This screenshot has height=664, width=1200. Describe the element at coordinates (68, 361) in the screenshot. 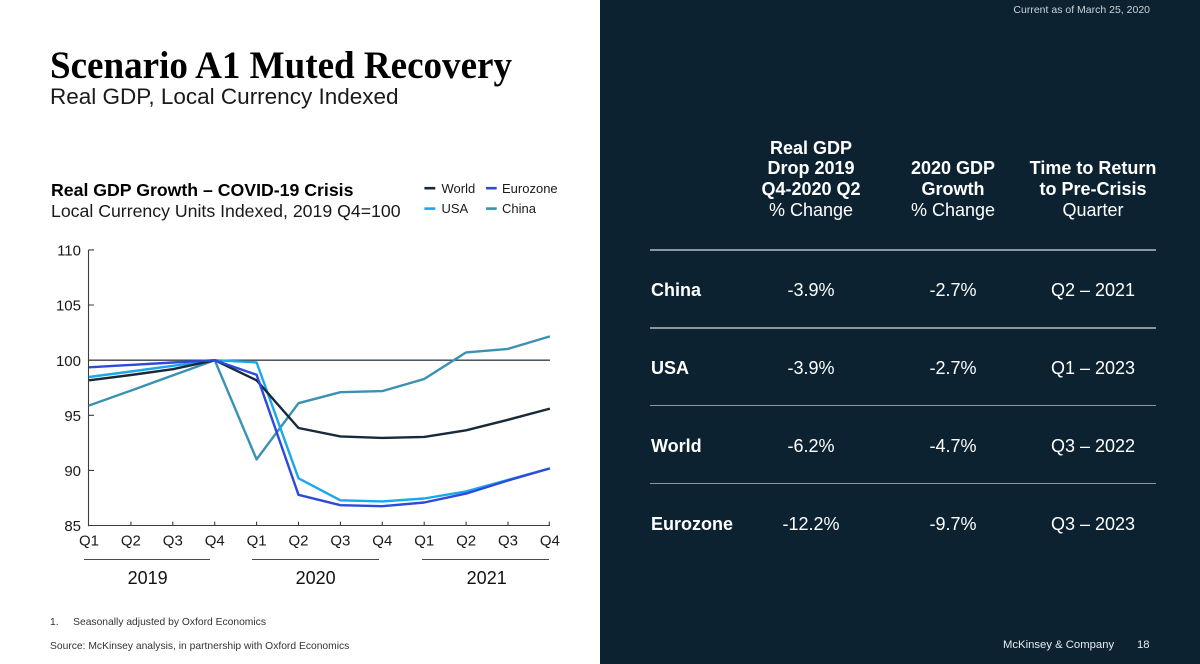

I see `svg-text: 100` at that location.